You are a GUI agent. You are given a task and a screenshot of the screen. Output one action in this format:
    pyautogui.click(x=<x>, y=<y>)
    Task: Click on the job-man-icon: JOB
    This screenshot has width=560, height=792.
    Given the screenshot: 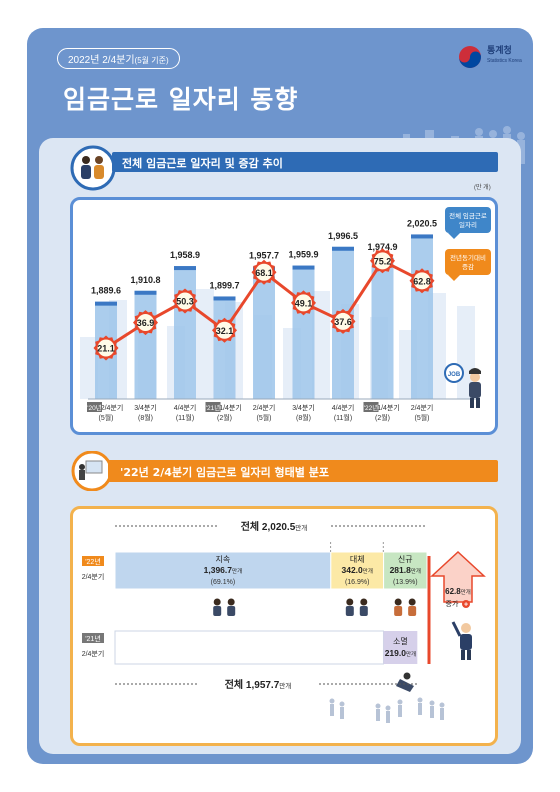 What is the action you would take?
    pyautogui.click(x=462, y=385)
    